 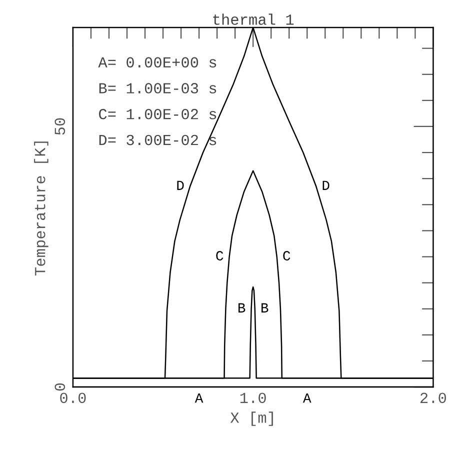 I want to click on annotation: B= 1.00E-03 s, so click(x=157, y=88).